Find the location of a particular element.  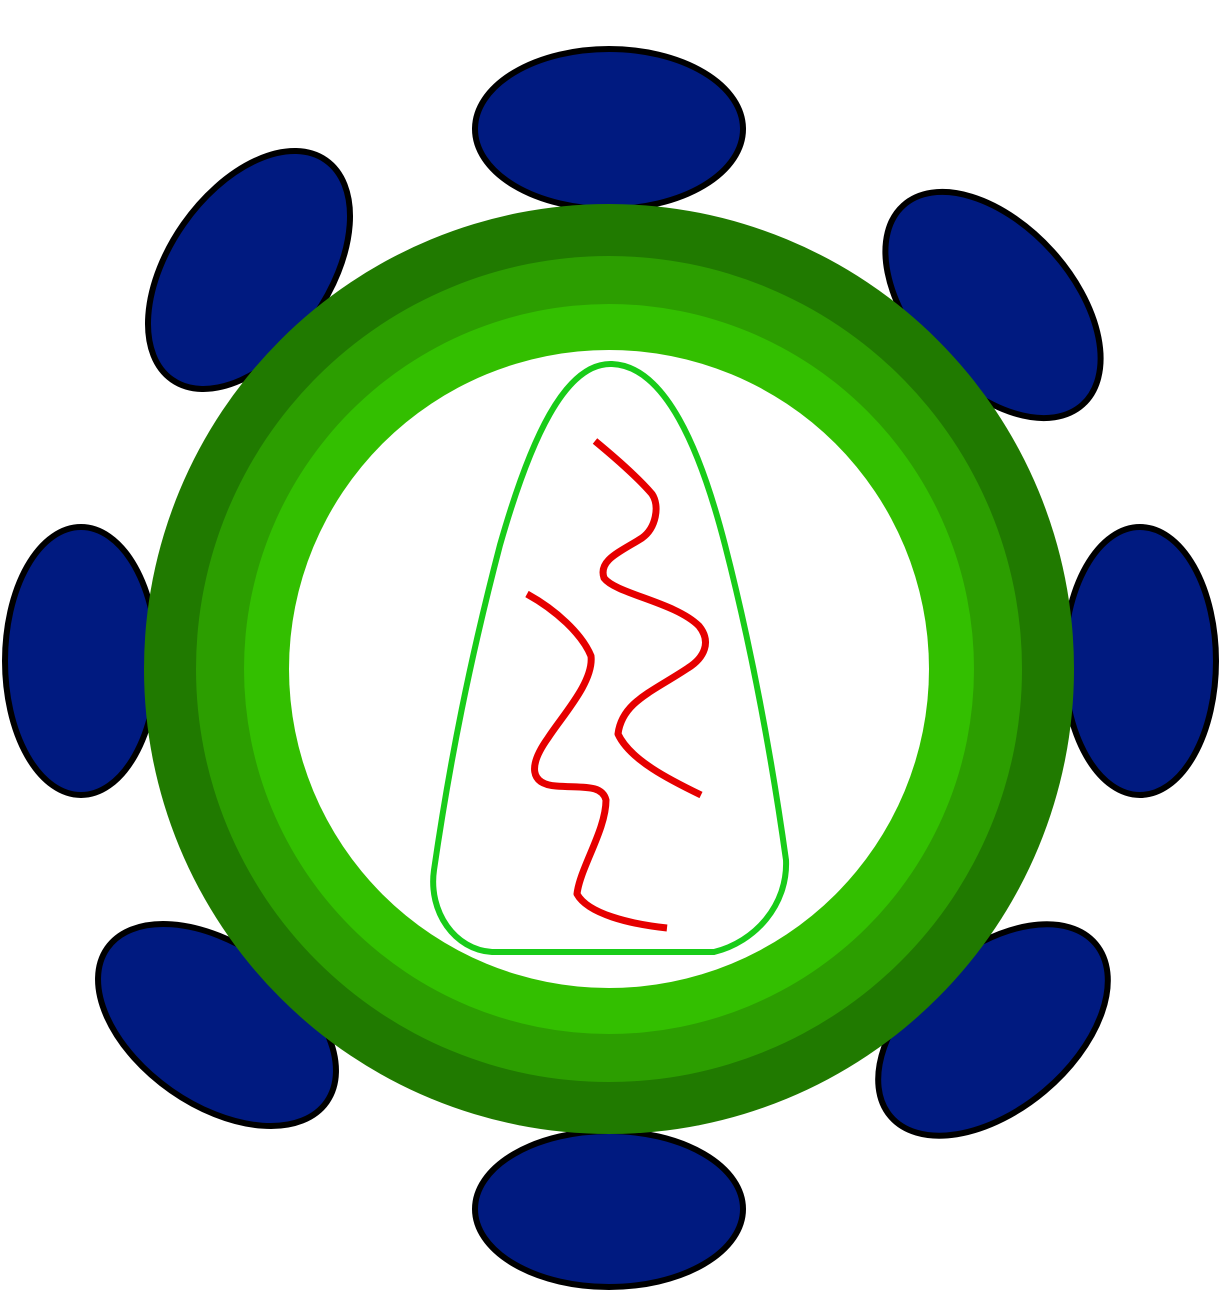

glycoprotein-spike-right is located at coordinates (1140, 661).